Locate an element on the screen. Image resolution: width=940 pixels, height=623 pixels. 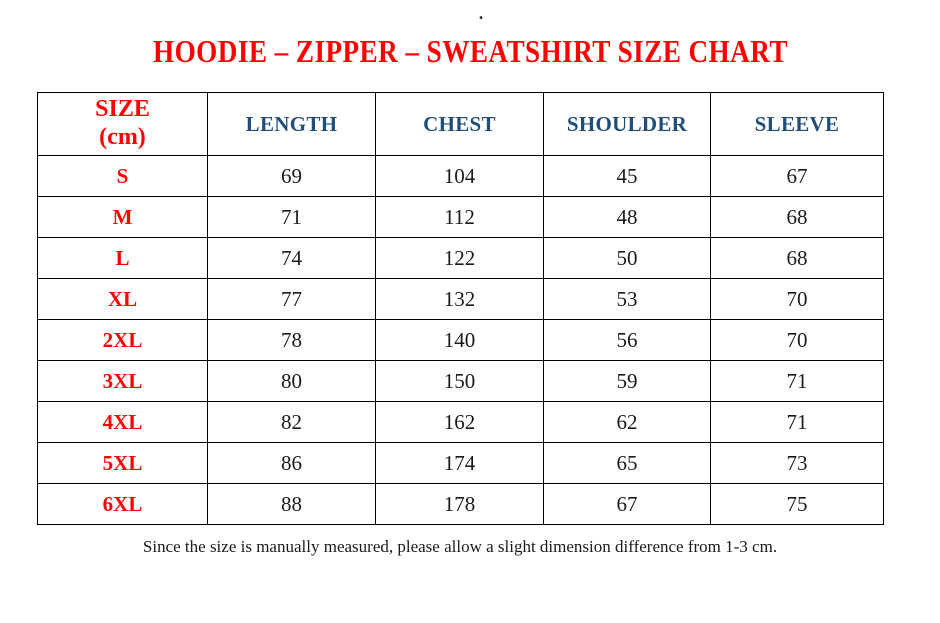
shoulder-value: 65 is located at coordinates (627, 463).